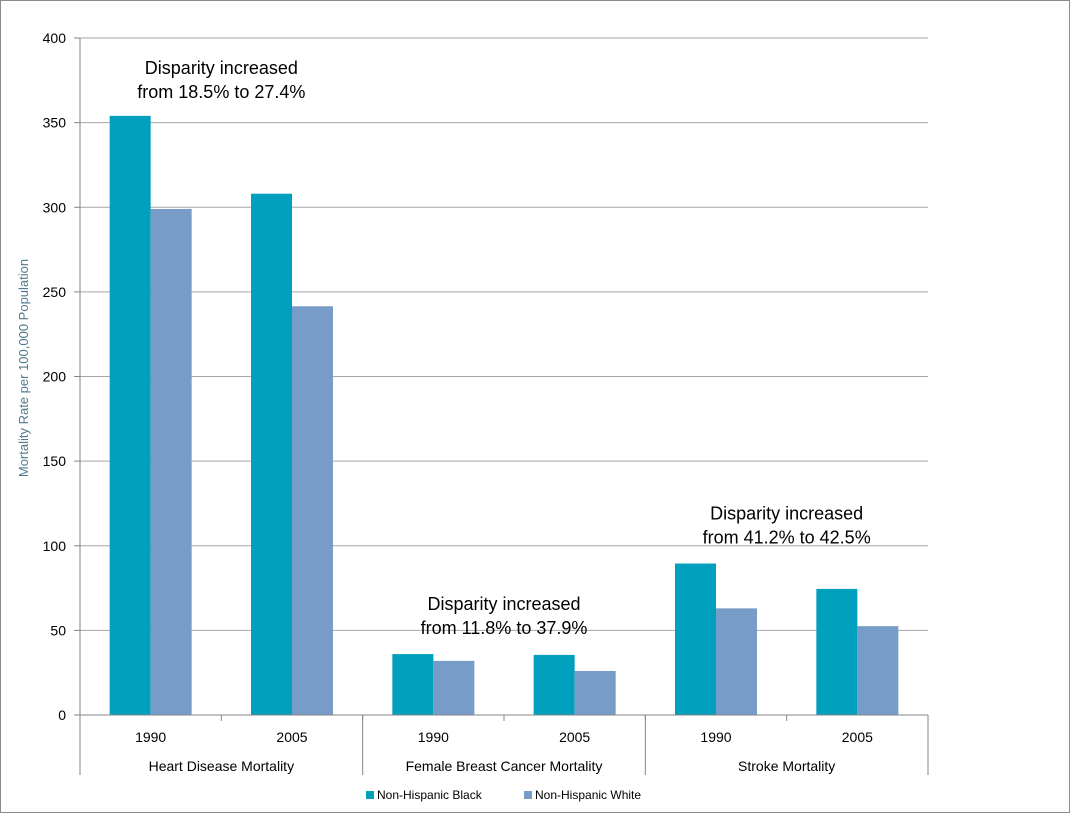  Describe the element at coordinates (55, 461) in the screenshot. I see `y-tick-label: 150` at that location.